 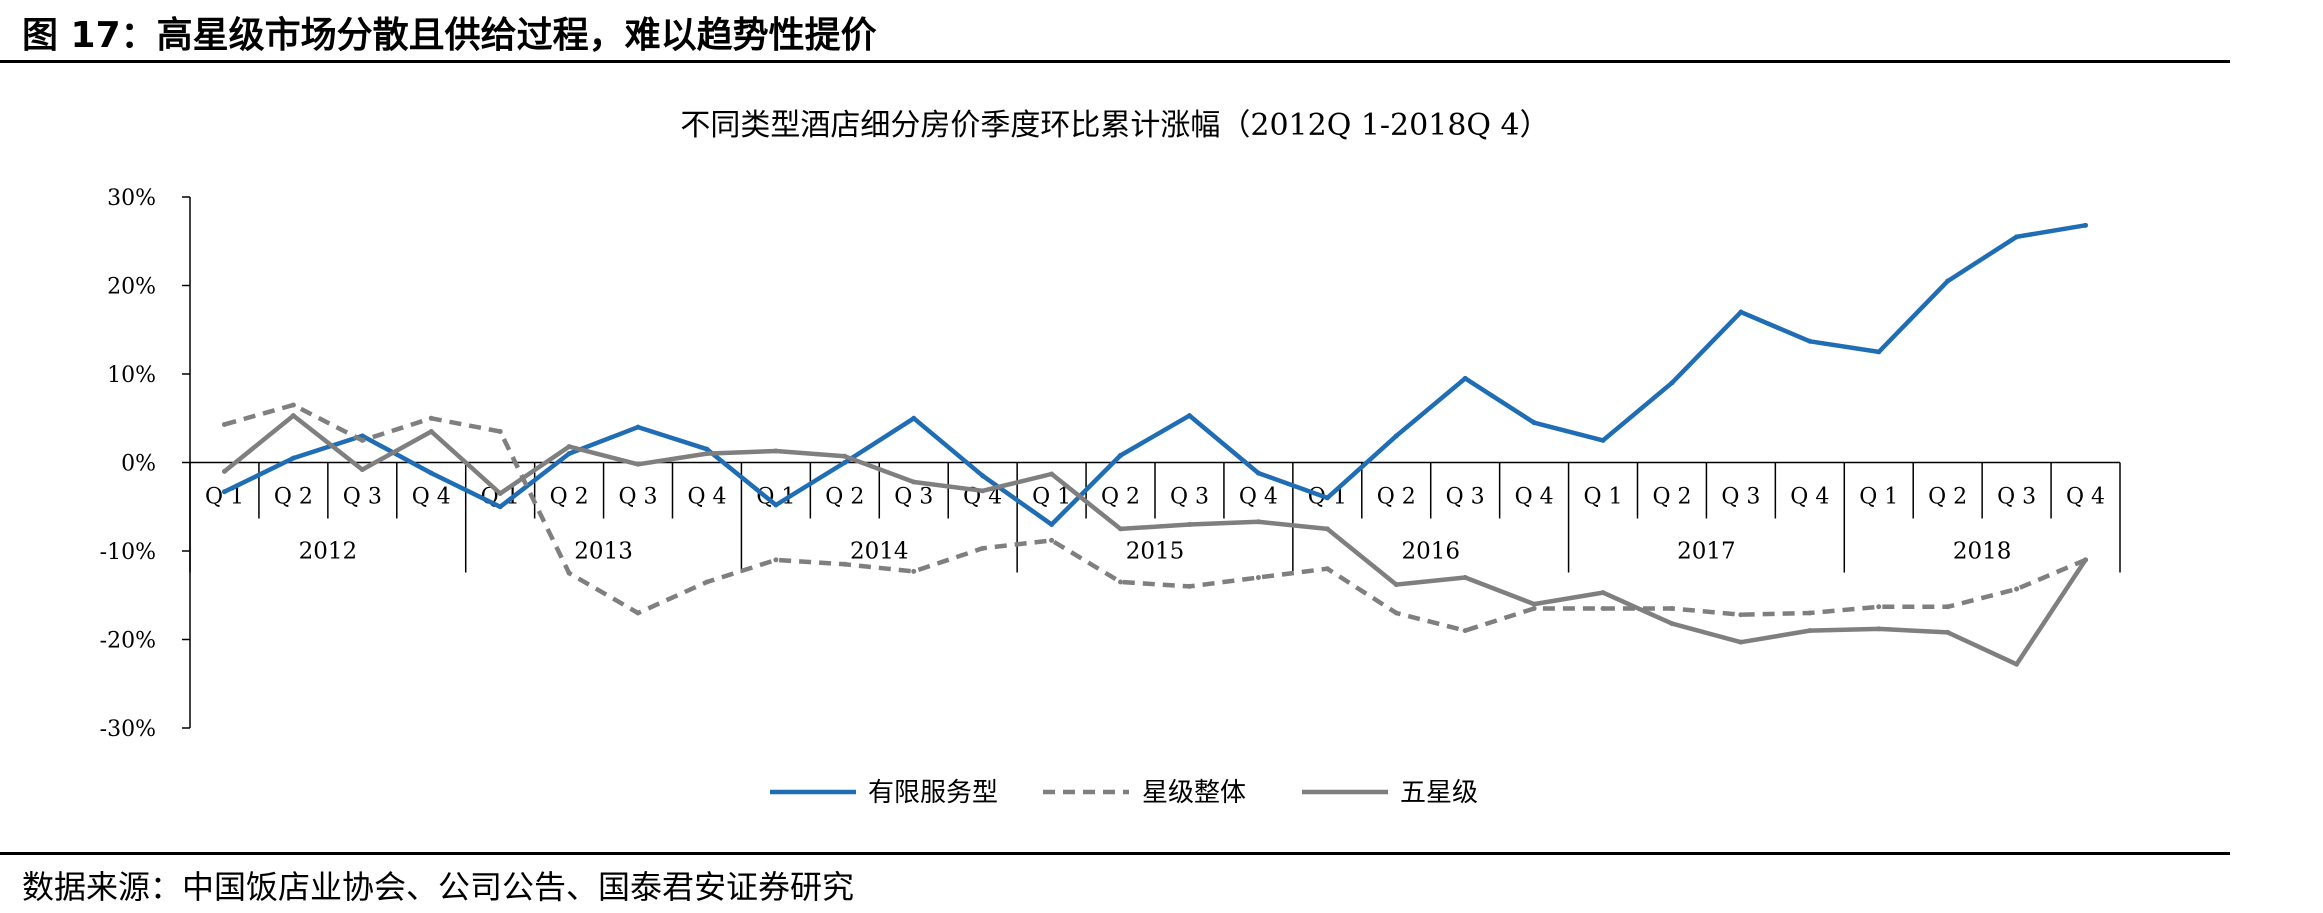 I want to click on y-tick-label: -30%, so click(x=128, y=729).